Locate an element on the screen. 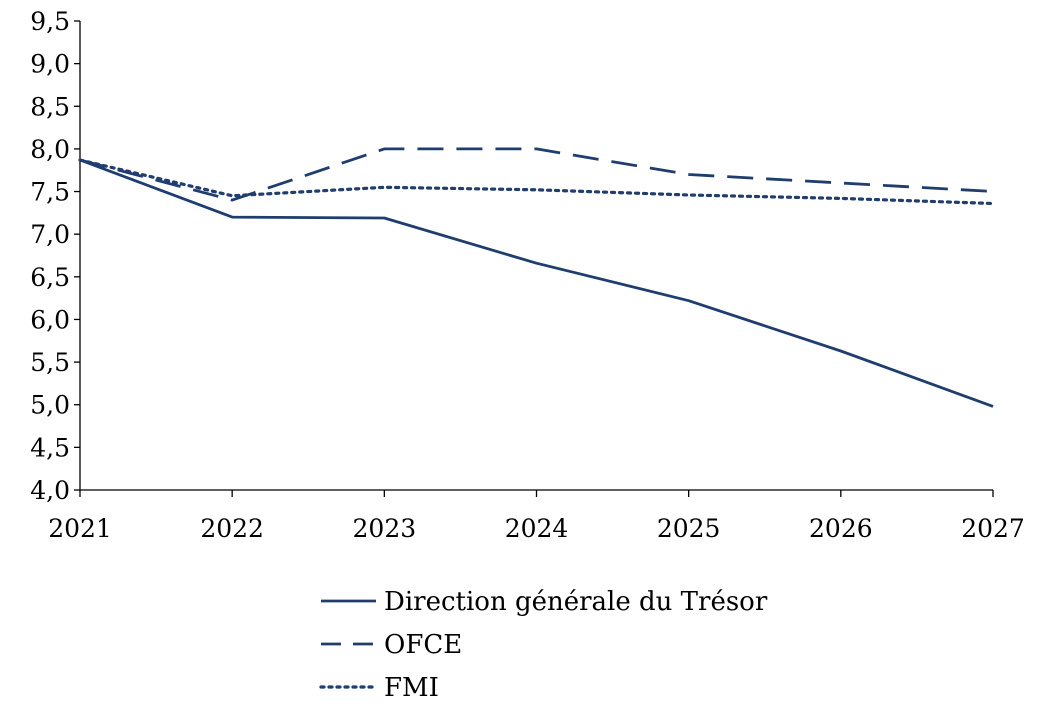 This screenshot has height=721, width=1050. legend-label: Direction générale du Trésor is located at coordinates (576, 602).